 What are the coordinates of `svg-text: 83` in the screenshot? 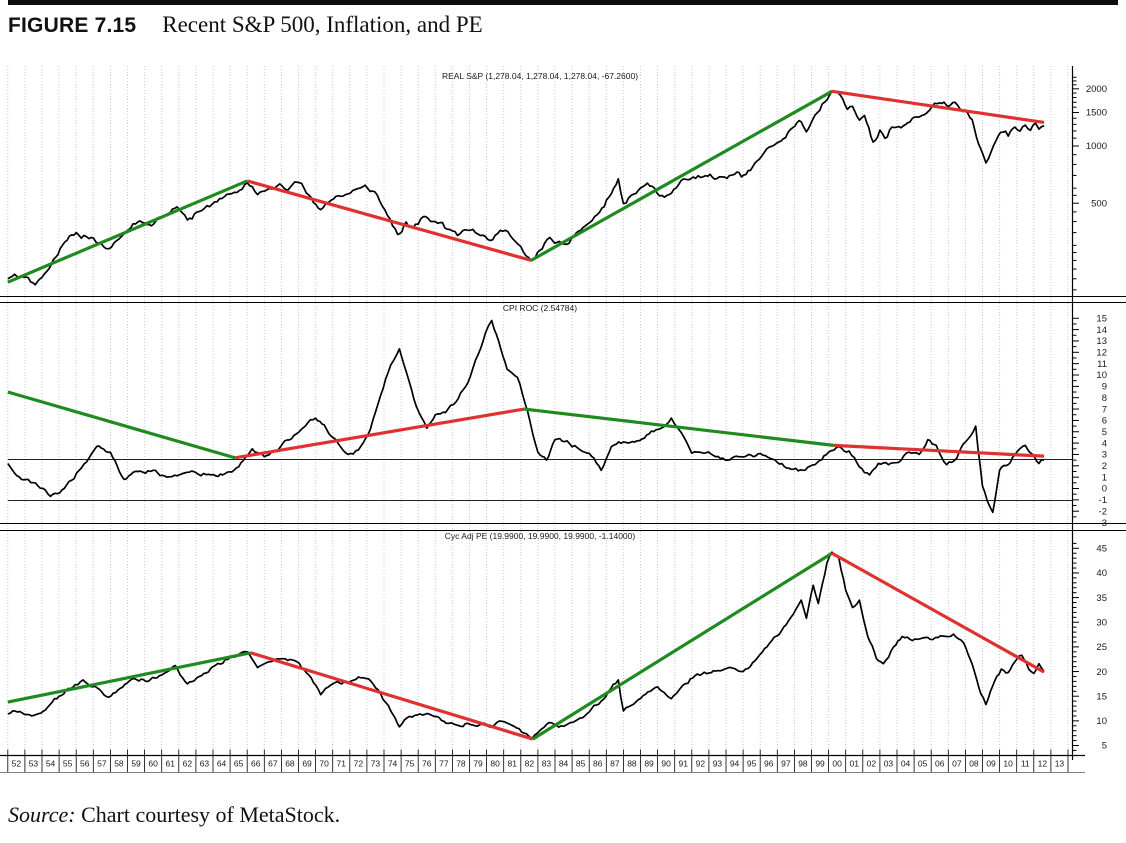 It's located at (547, 764).